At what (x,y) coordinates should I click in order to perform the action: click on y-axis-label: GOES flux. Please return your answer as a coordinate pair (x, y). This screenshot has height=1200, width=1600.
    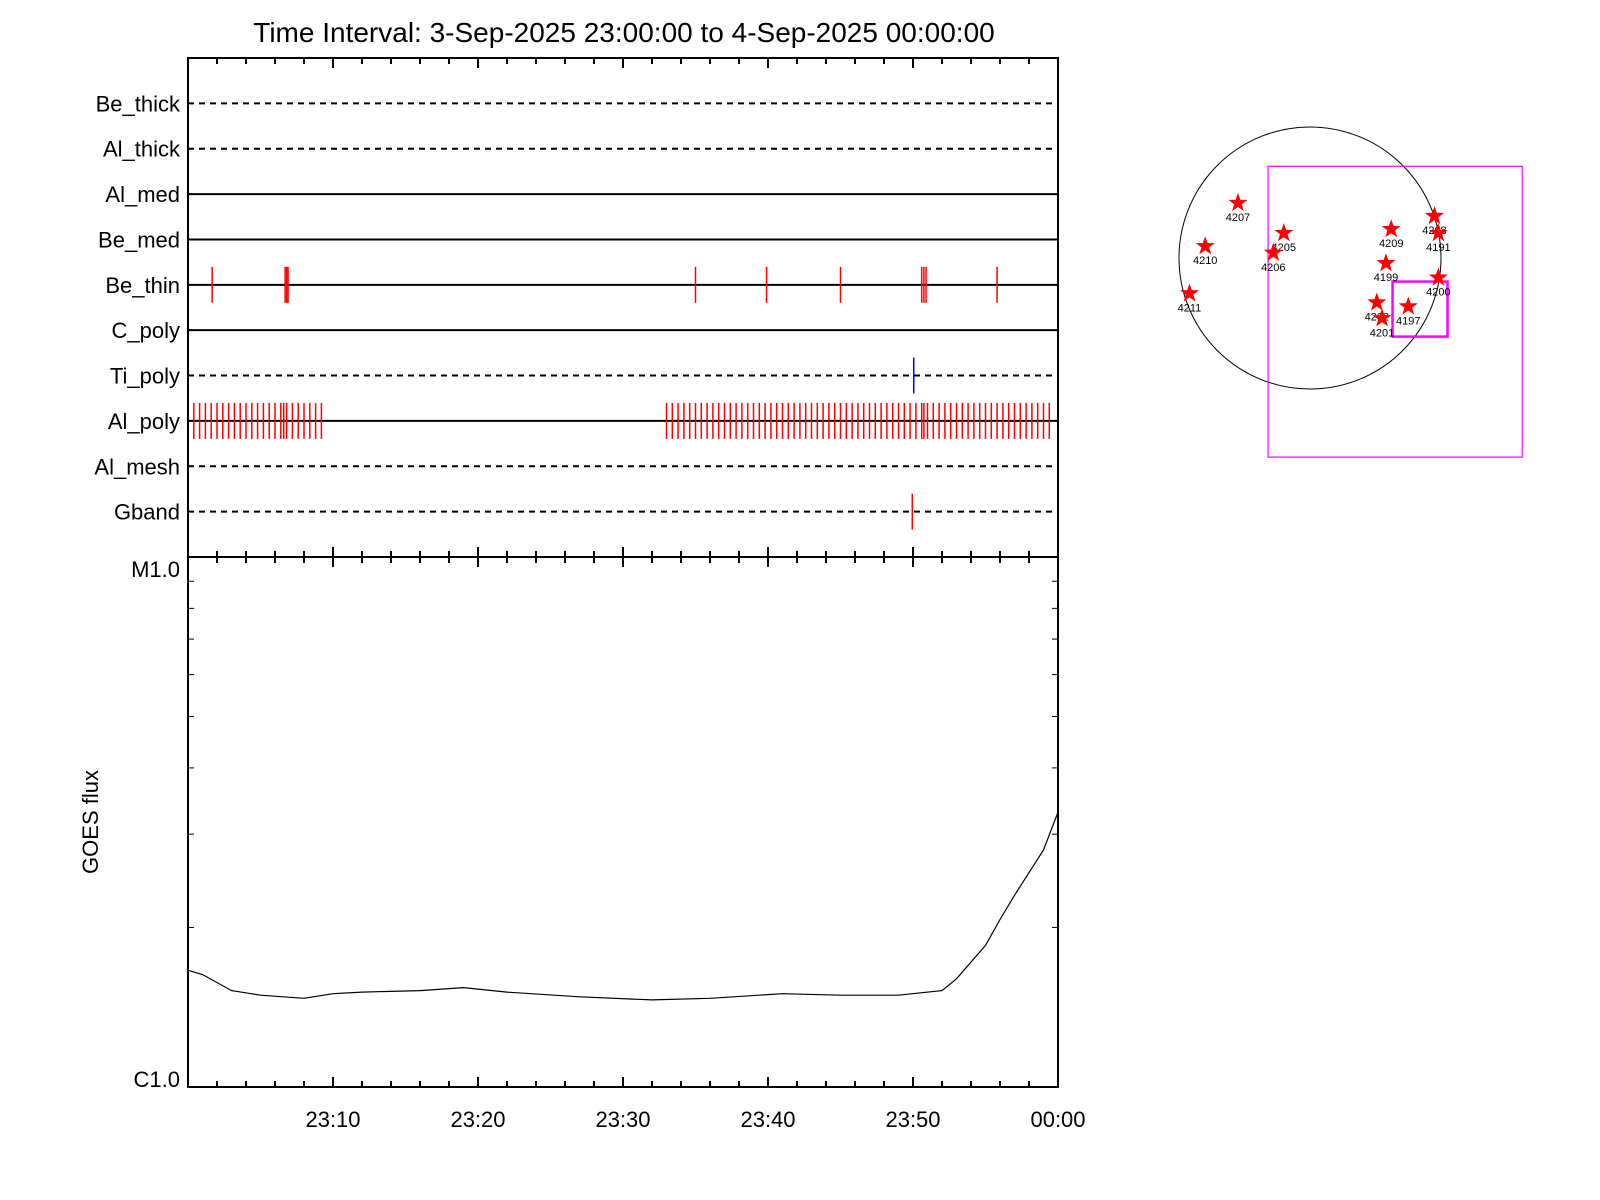
    Looking at the image, I should click on (90, 822).